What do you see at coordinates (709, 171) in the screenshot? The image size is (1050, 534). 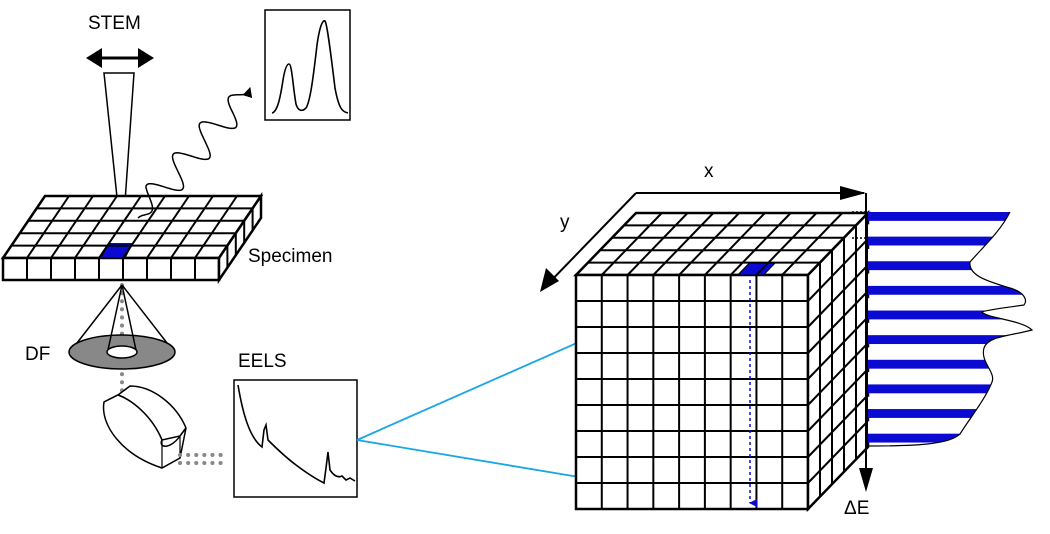 I see `x-axis-label: x` at bounding box center [709, 171].